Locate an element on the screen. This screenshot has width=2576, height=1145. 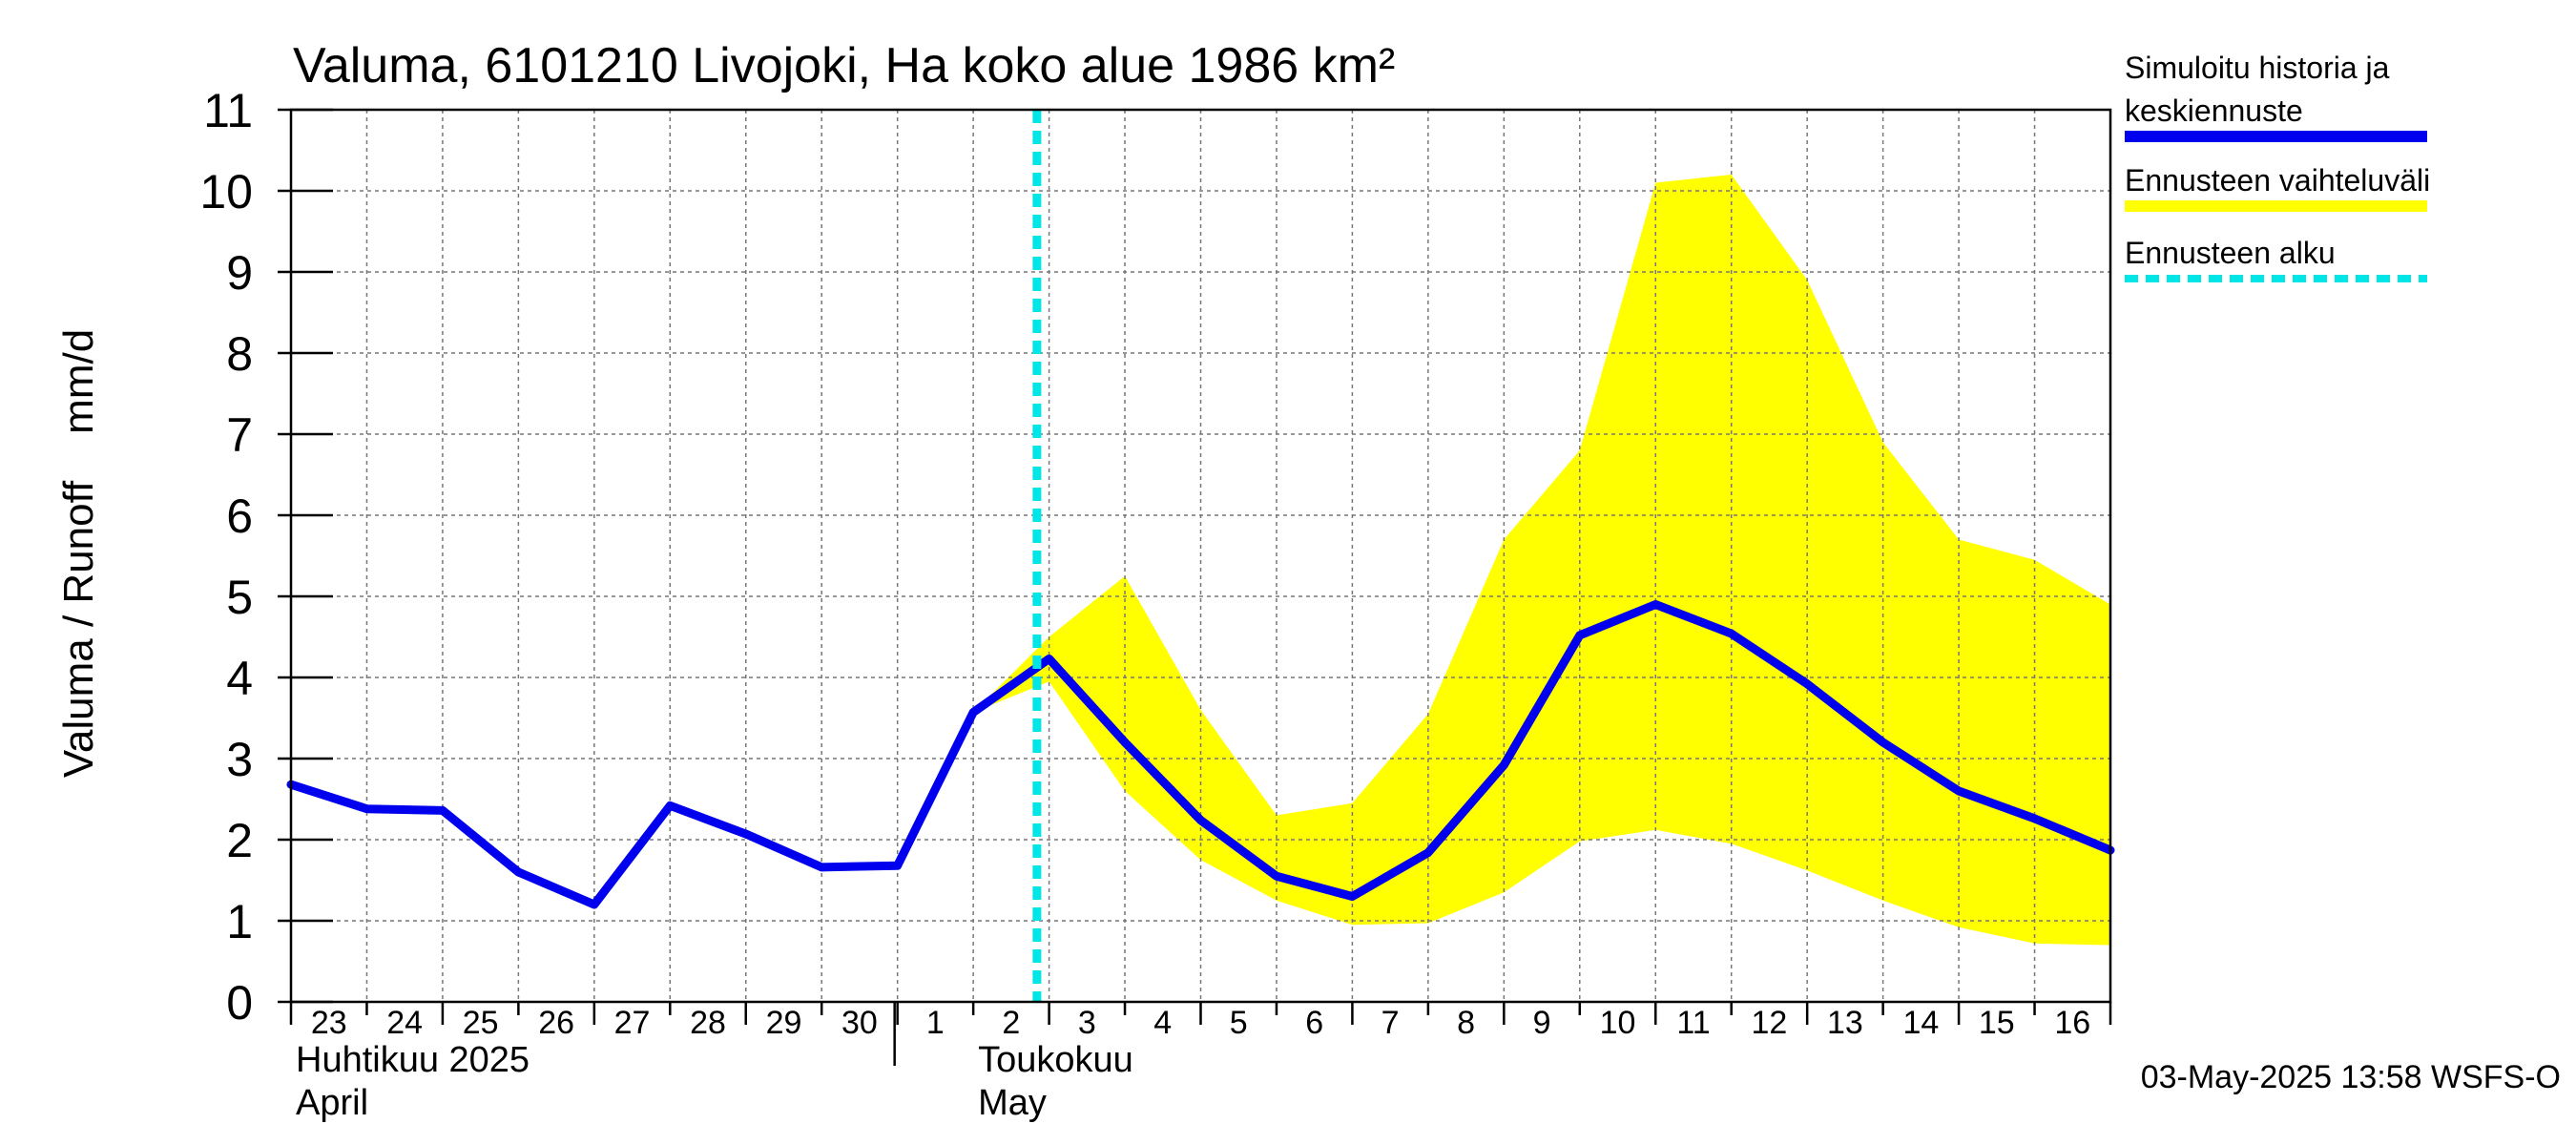
month-label-en: April is located at coordinates (332, 1103).